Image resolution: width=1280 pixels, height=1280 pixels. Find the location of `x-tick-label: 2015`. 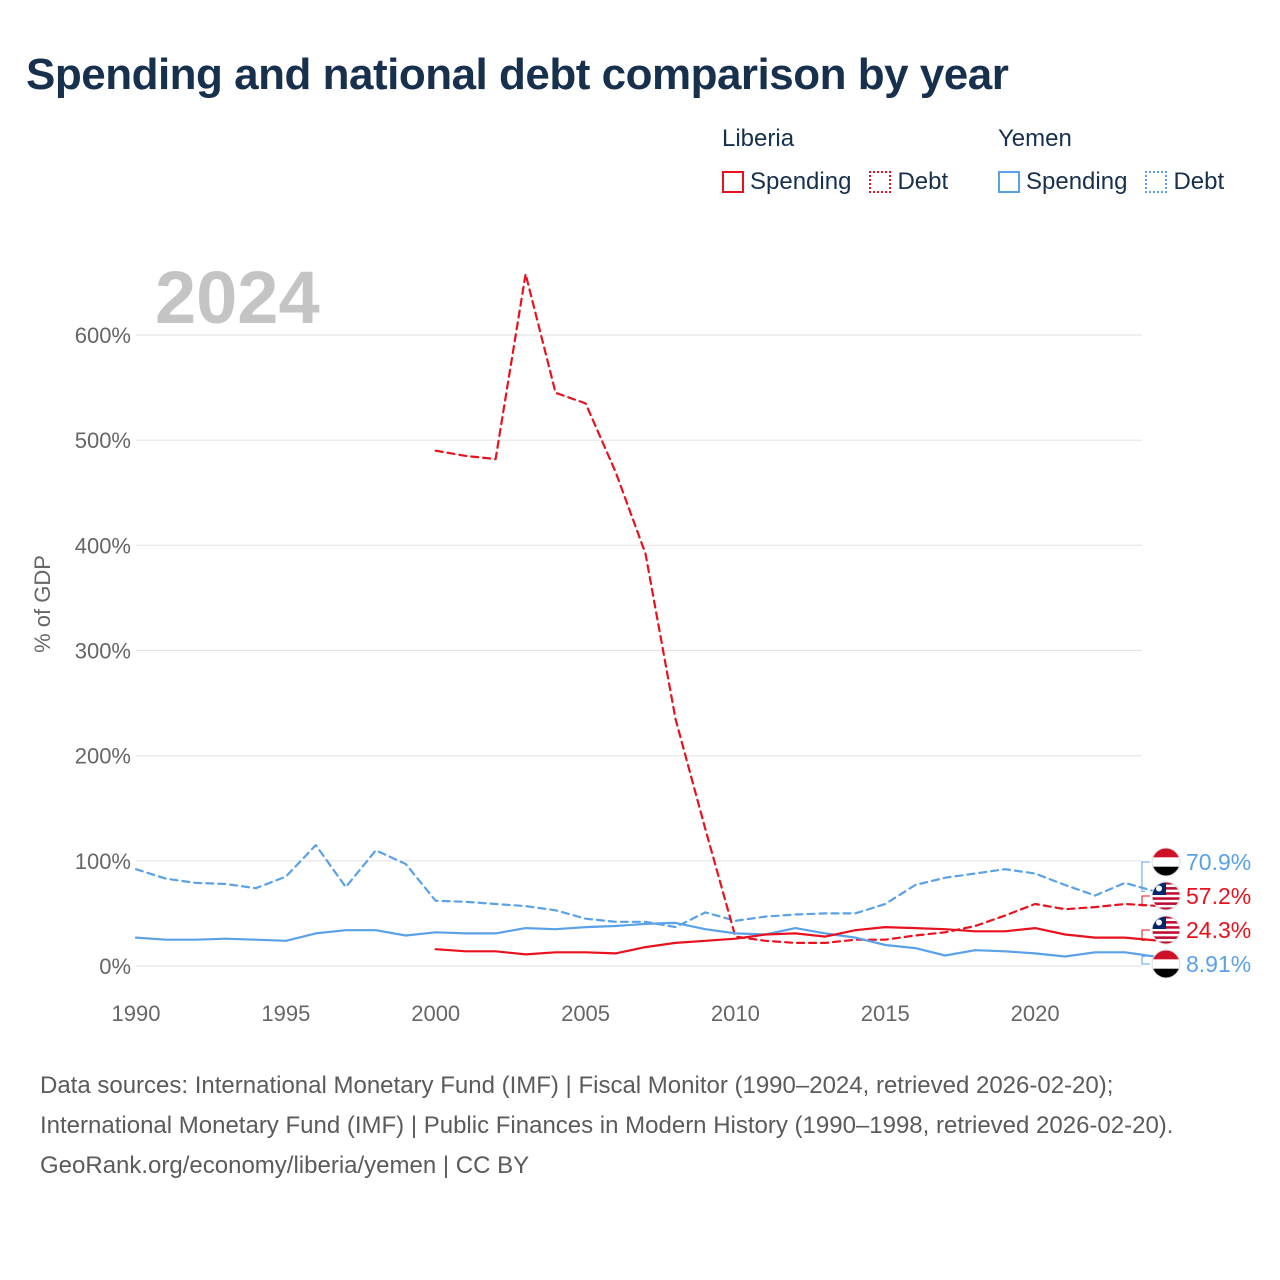

x-tick-label: 2015 is located at coordinates (885, 1013).